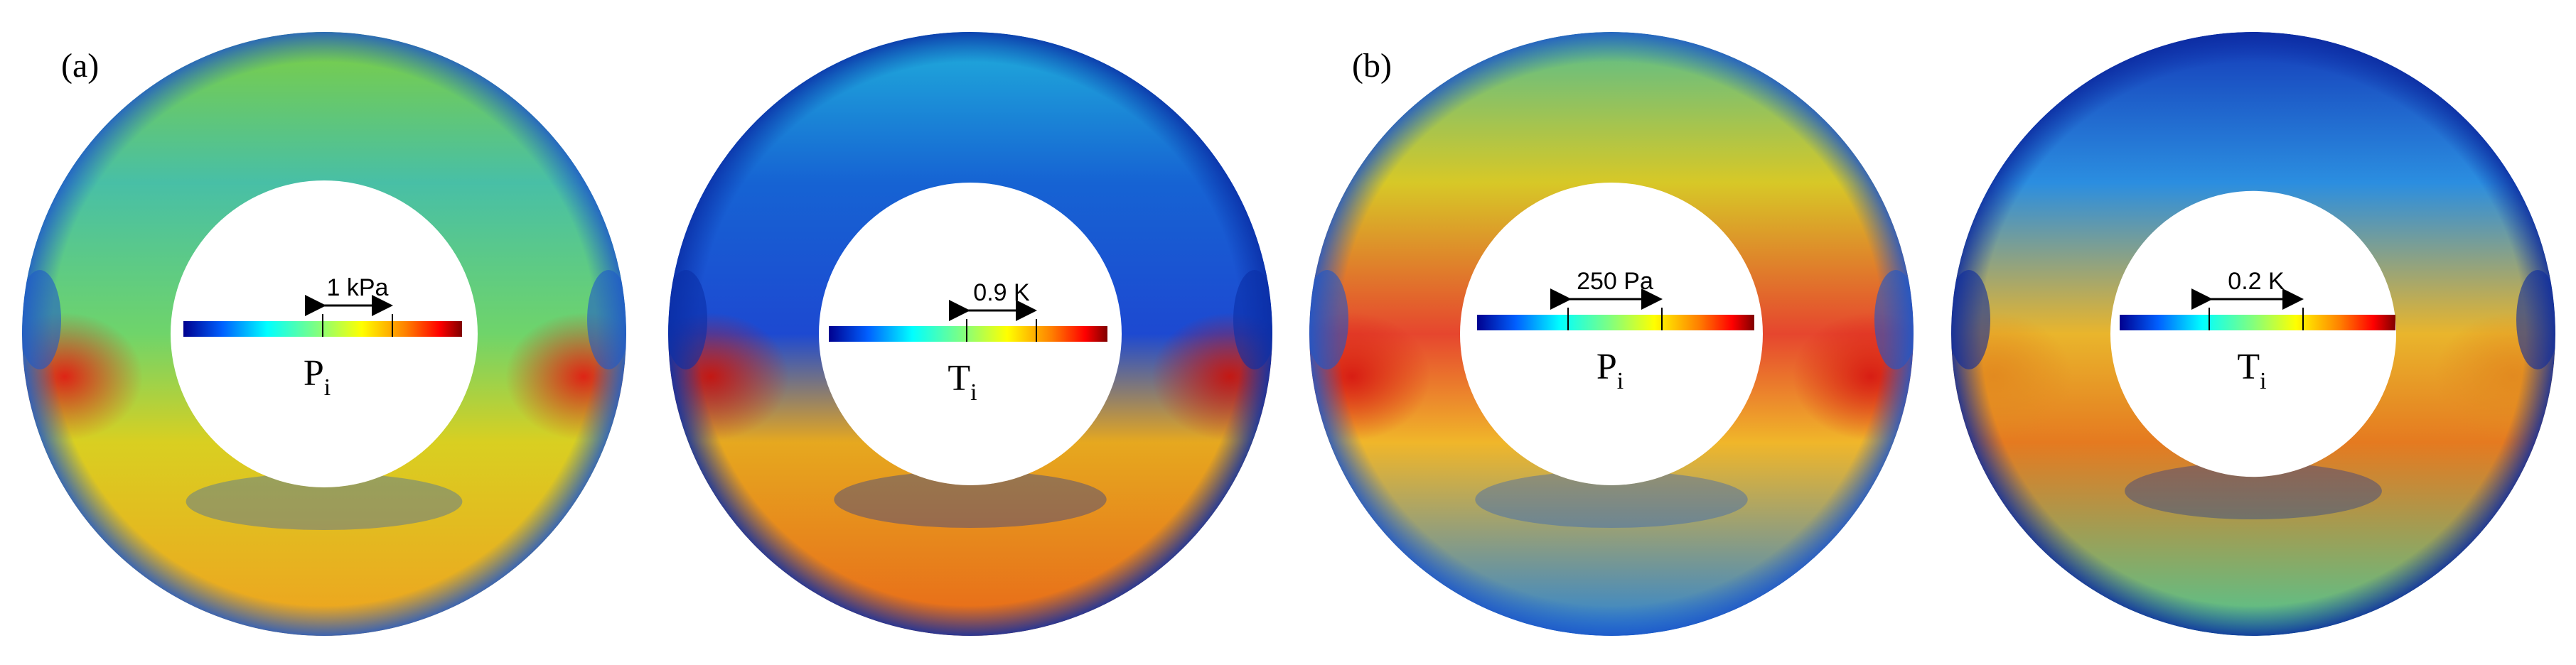  What do you see at coordinates (1615, 281) in the screenshot?
I see `scale-label: 250 Pa` at bounding box center [1615, 281].